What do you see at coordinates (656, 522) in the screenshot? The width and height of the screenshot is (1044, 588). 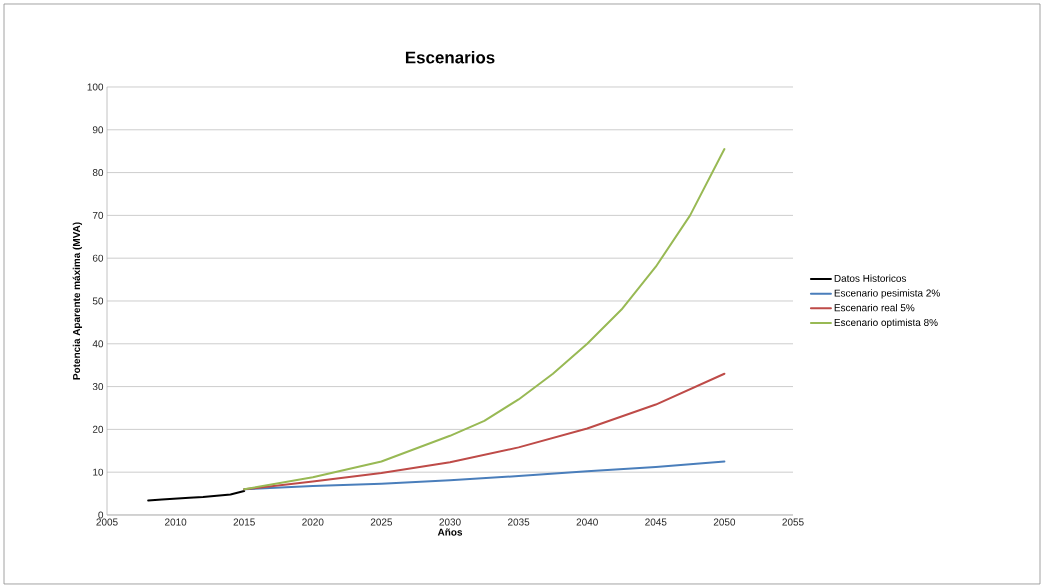 I see `x-tick-label: 2045` at bounding box center [656, 522].